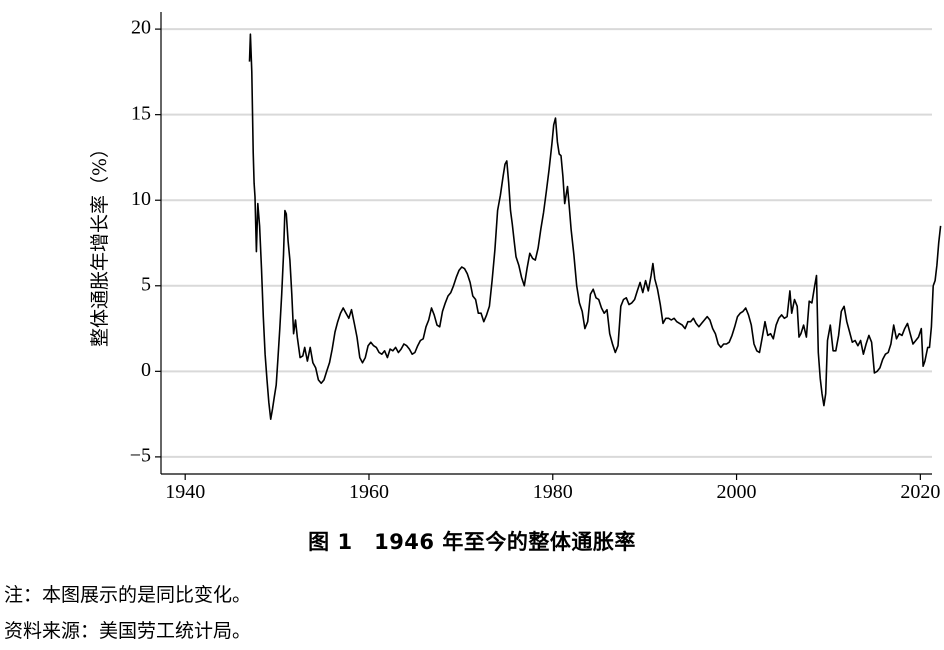 This screenshot has width=944, height=650. What do you see at coordinates (128, 631) in the screenshot?
I see `data-source-note: 资料来源：美国劳工统计局。` at bounding box center [128, 631].